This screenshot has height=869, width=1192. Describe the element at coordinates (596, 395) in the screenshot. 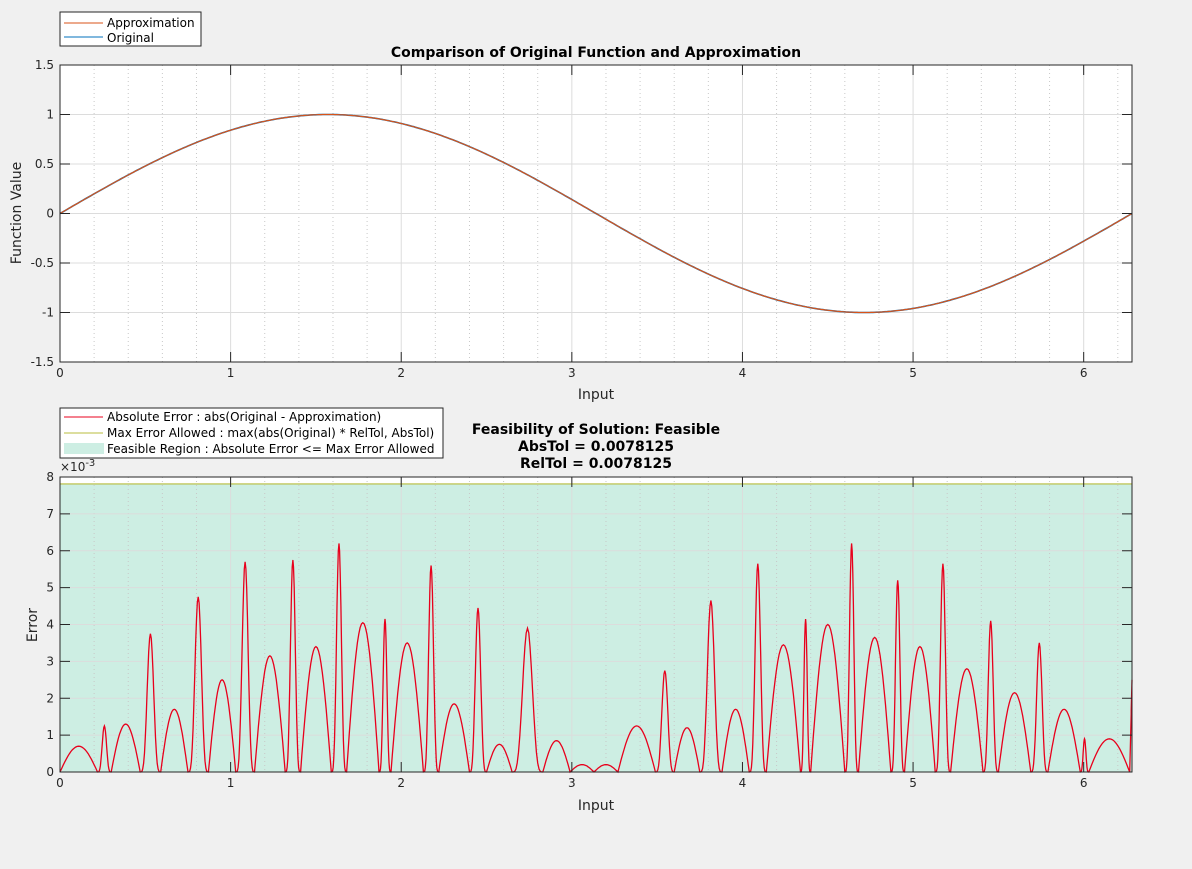

I see `top-x-axis-label: Input` at that location.